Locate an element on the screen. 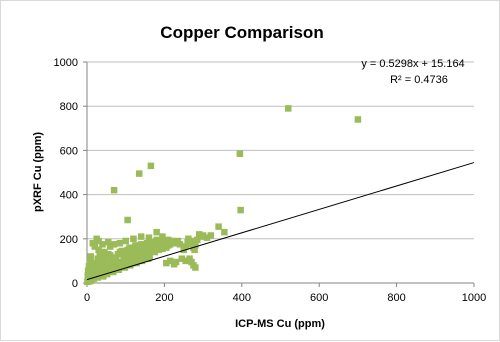 This screenshot has height=342, width=500. x-axis-label: ICP-MS Cu (ppm) is located at coordinates (280, 324).